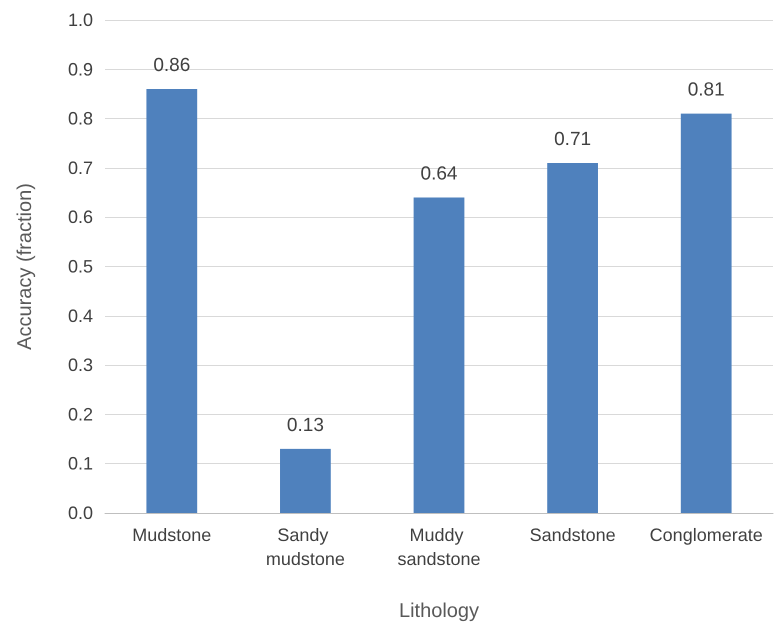  I want to click on data-label: 0.71, so click(573, 139).